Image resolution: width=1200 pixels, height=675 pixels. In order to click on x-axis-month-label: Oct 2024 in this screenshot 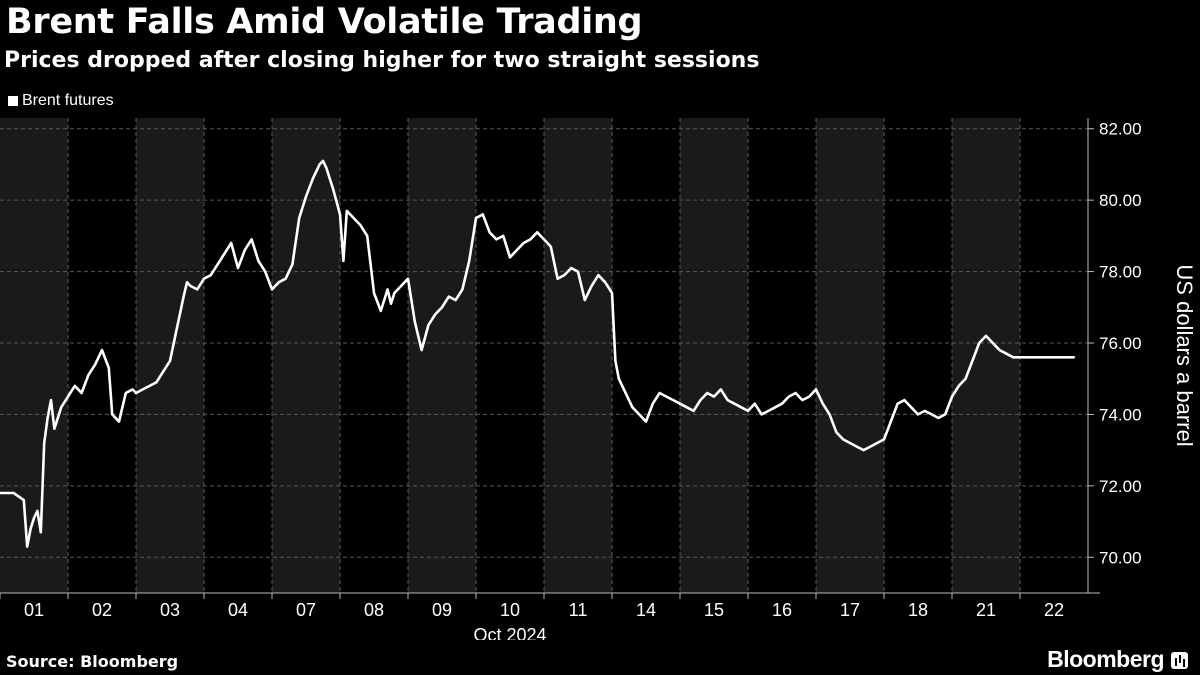, I will do `click(509, 632)`.